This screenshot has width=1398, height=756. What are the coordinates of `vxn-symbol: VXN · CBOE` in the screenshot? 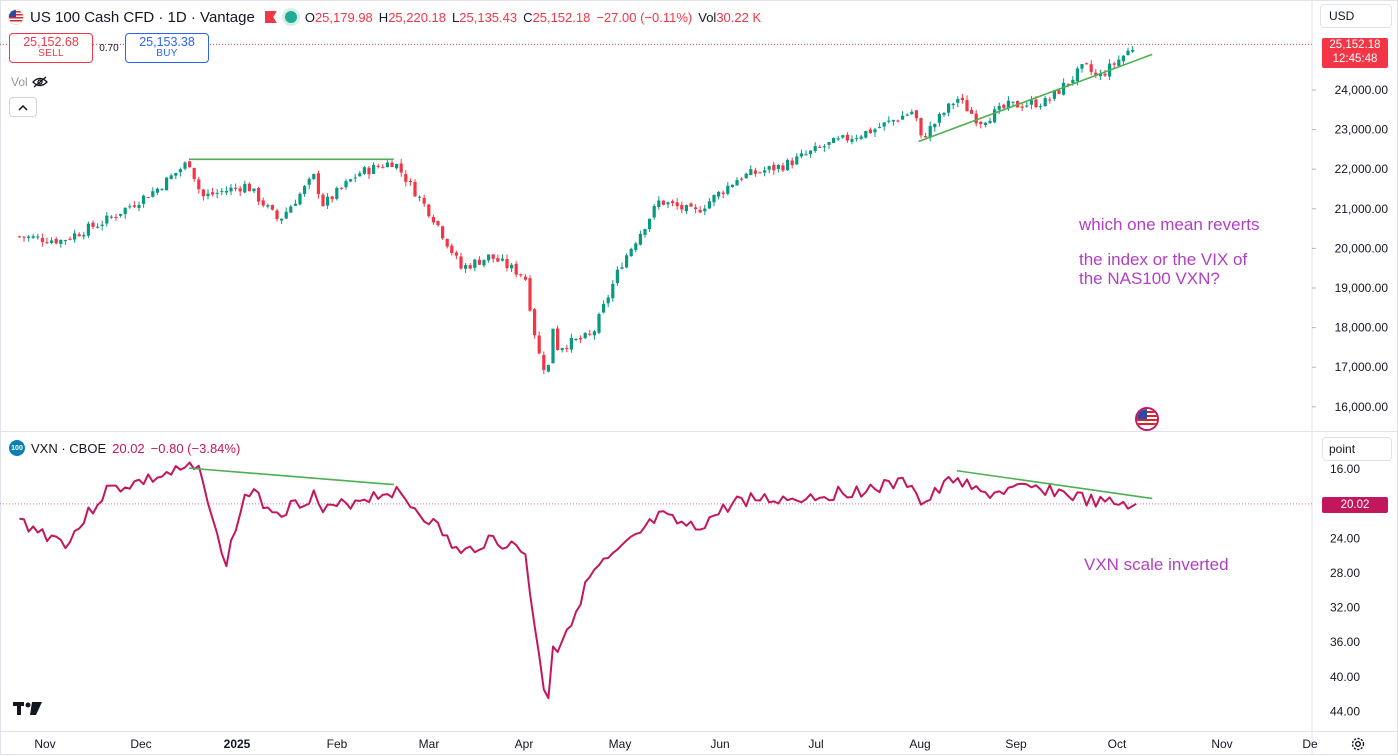 It's located at (69, 448).